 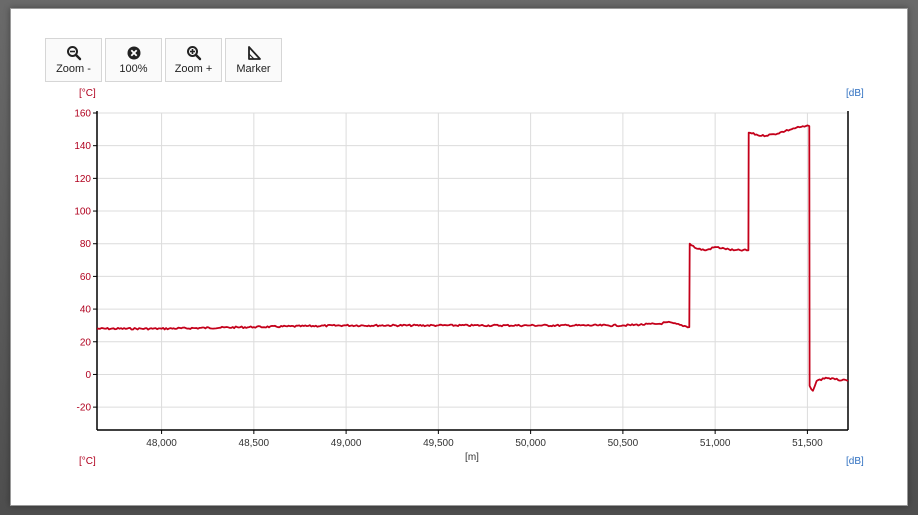 I want to click on x-tick-label: 51,000, so click(x=715, y=443).